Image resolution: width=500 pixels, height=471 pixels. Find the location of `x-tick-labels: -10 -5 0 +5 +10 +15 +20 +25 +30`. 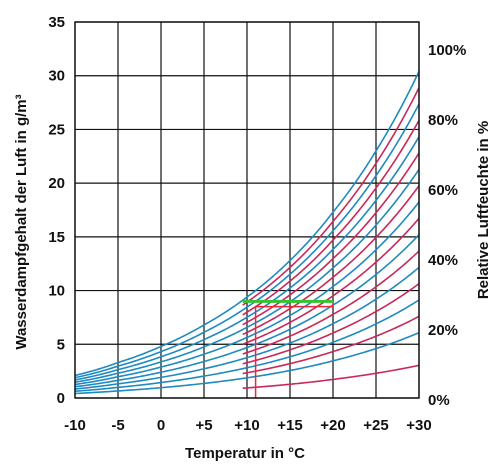

x-tick-labels: -10 -5 0 +5 +10 +15 +20 +25 +30 is located at coordinates (248, 425).